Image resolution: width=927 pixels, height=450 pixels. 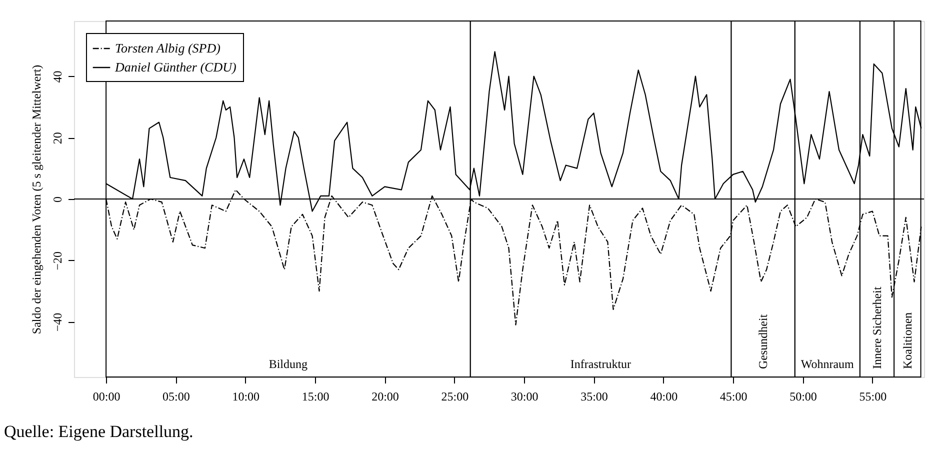 I want to click on legend-label: Daniel Günther (CDU), so click(x=175, y=67).